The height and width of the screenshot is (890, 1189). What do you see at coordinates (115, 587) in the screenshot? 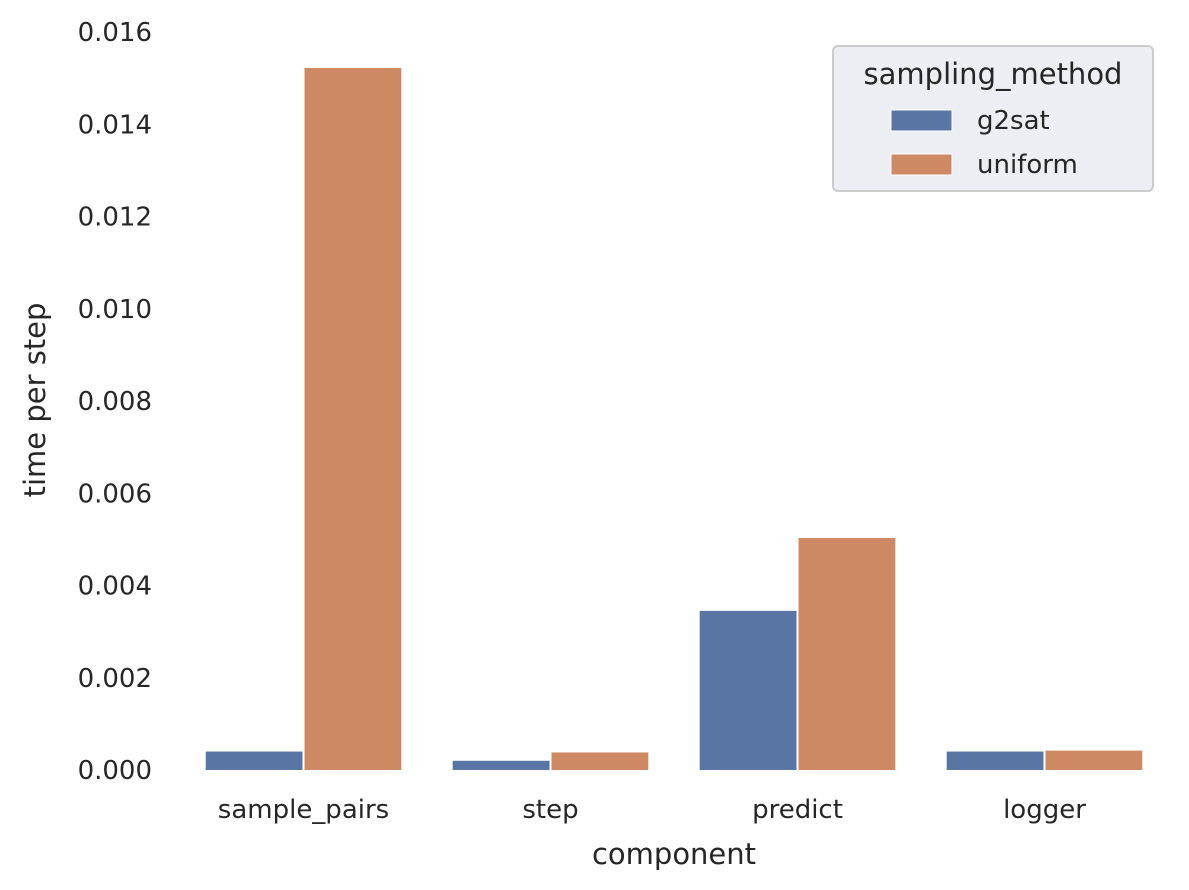
I see `y-tick-label: 0.004` at bounding box center [115, 587].